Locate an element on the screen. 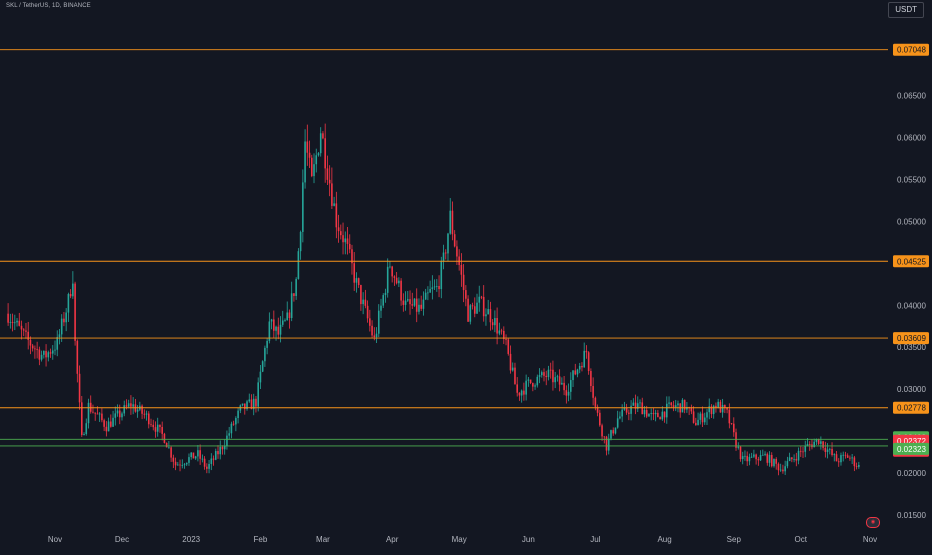 This screenshot has width=932, height=555. level-badge is located at coordinates (911, 261).